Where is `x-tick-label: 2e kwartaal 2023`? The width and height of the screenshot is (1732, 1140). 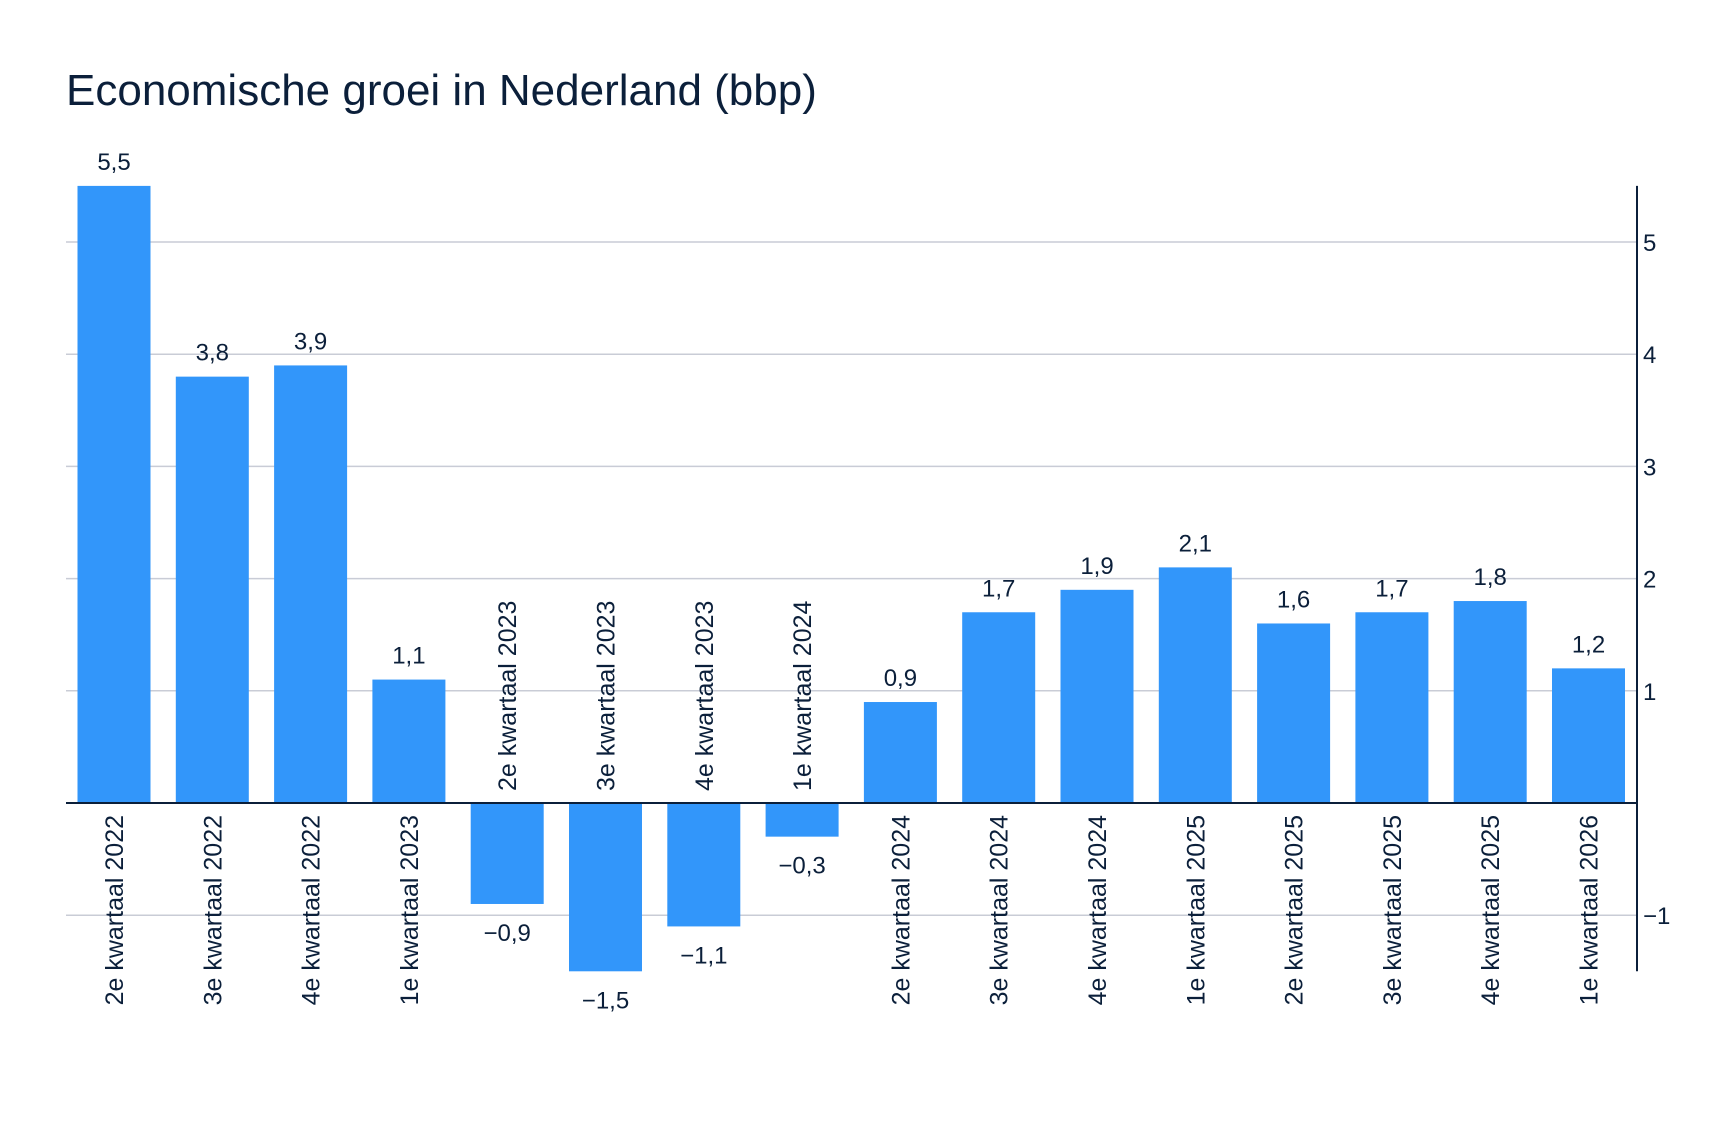 x-tick-label: 2e kwartaal 2023 is located at coordinates (508, 696).